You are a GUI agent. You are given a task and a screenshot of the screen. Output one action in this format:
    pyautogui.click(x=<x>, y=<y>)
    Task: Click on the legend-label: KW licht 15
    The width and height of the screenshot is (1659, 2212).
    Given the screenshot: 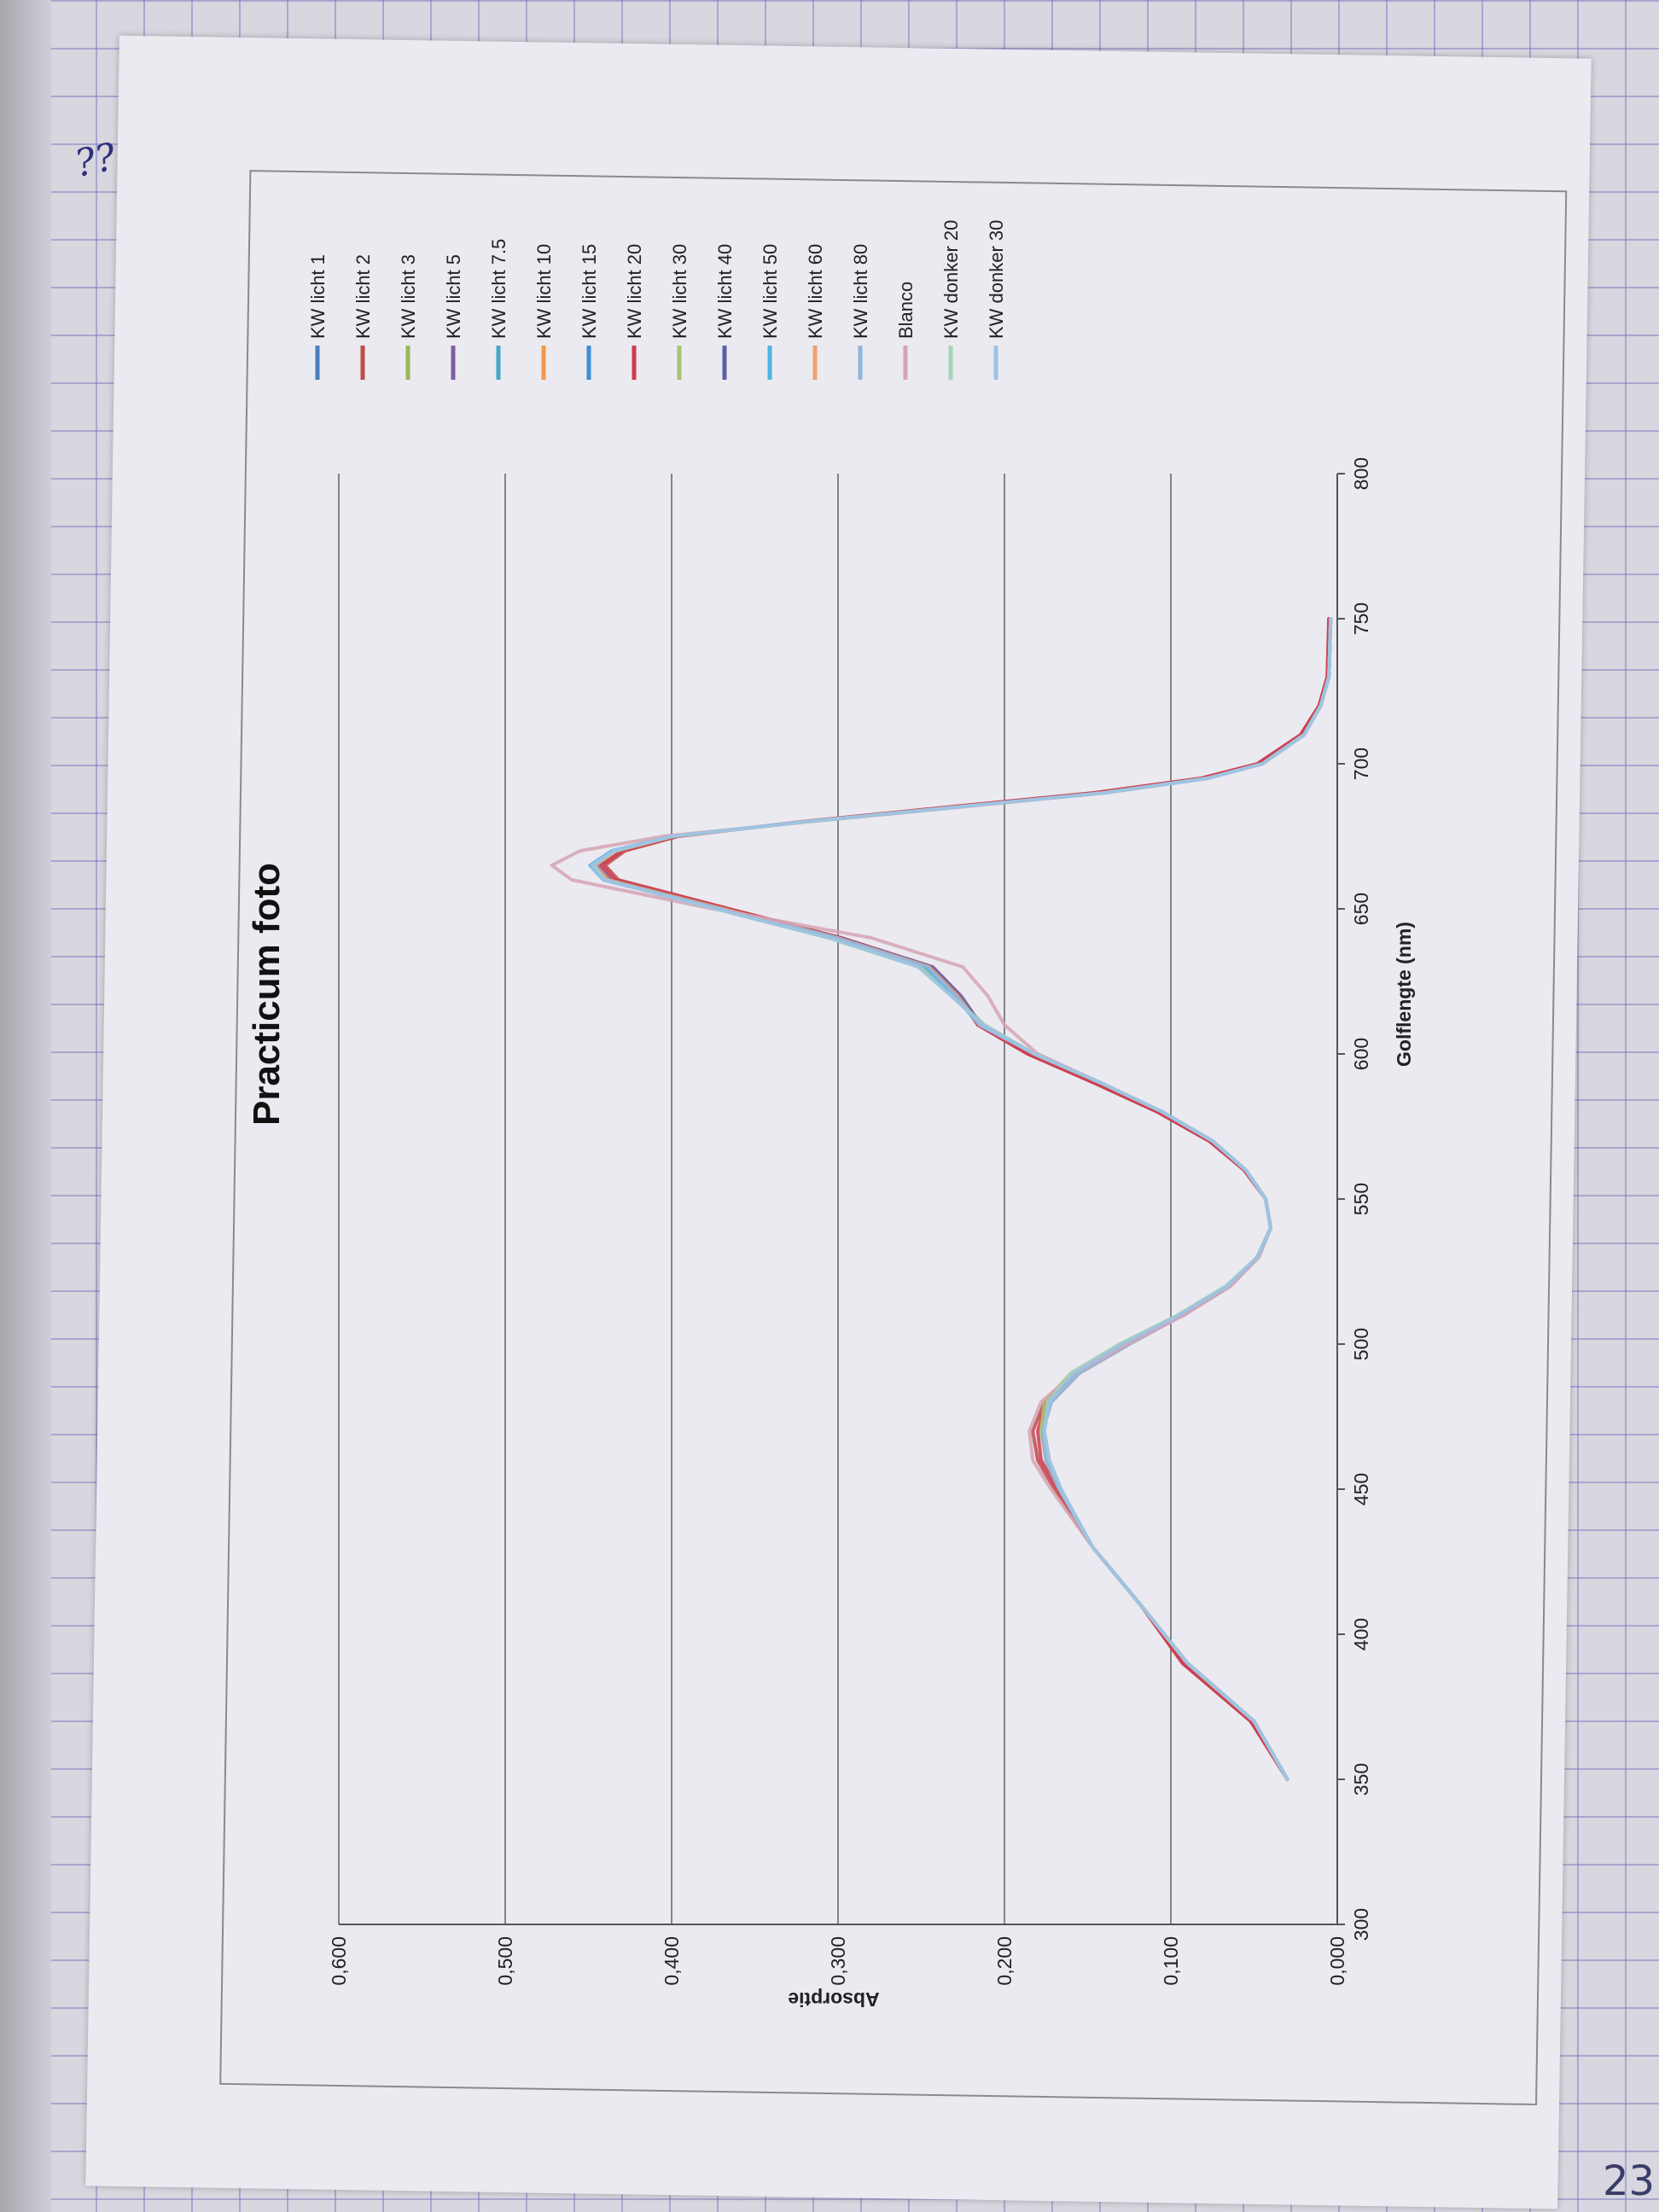 What is the action you would take?
    pyautogui.click(x=589, y=291)
    